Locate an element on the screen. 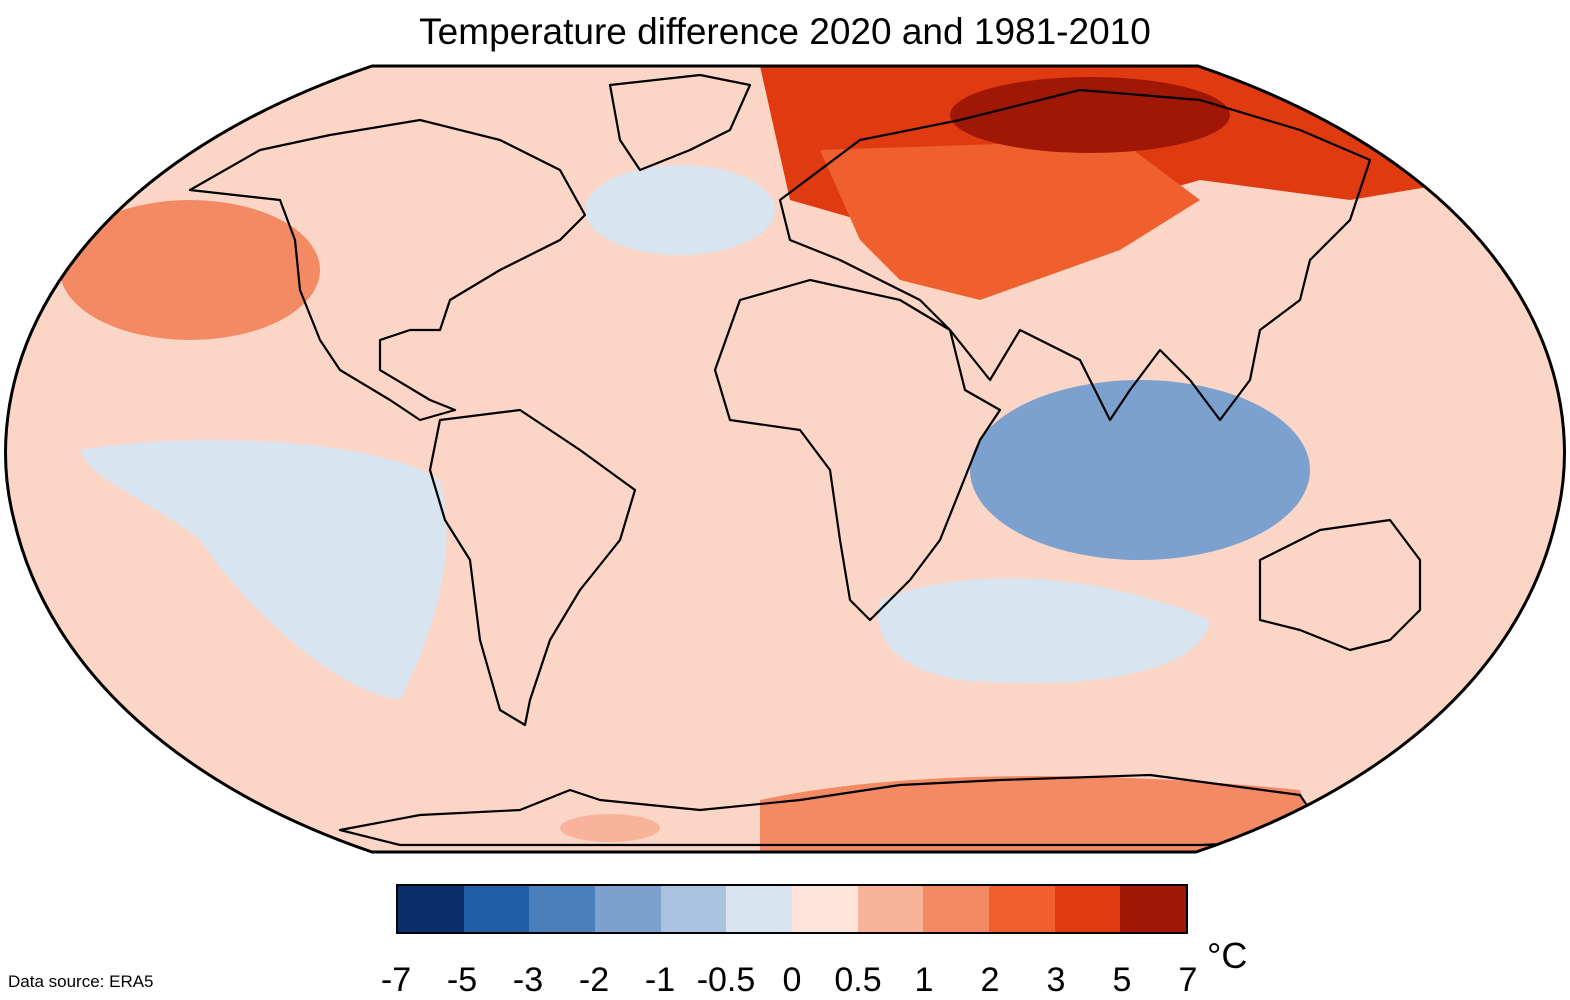  data-source-label: Data source: ERA5 is located at coordinates (81, 981).